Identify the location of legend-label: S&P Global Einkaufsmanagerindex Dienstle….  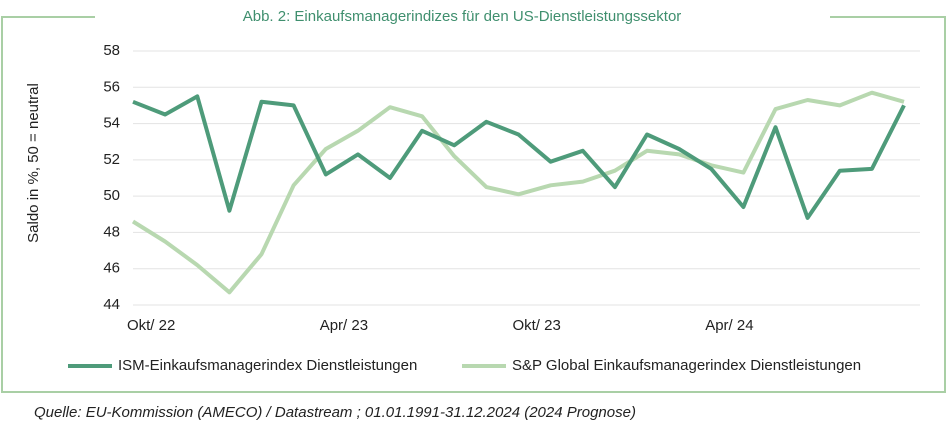
(686, 365).